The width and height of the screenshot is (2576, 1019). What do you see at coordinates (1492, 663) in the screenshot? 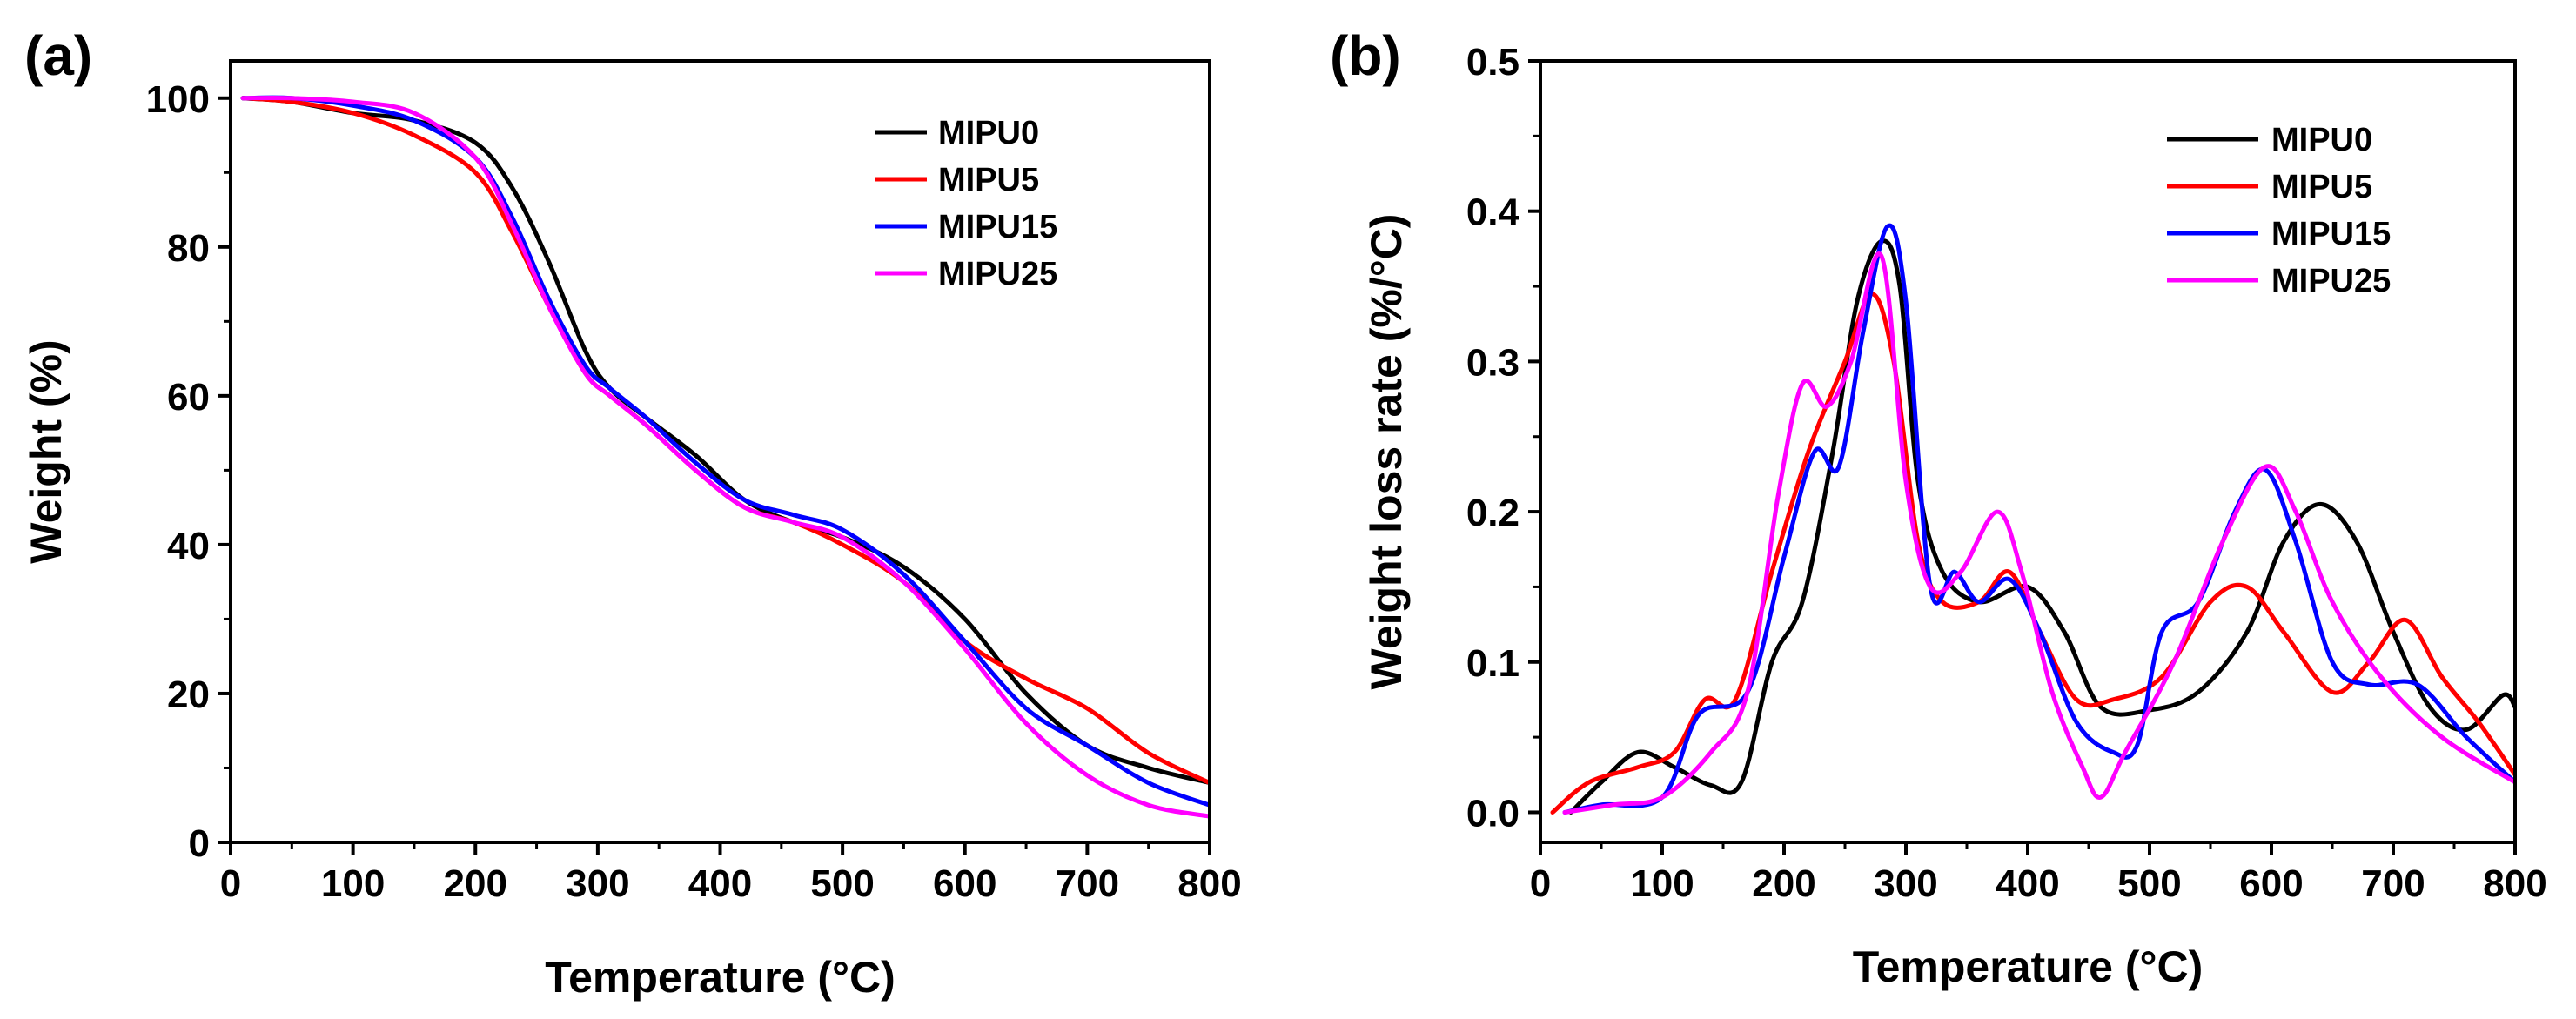
I see `y-tick-label: 0.1` at bounding box center [1492, 663].